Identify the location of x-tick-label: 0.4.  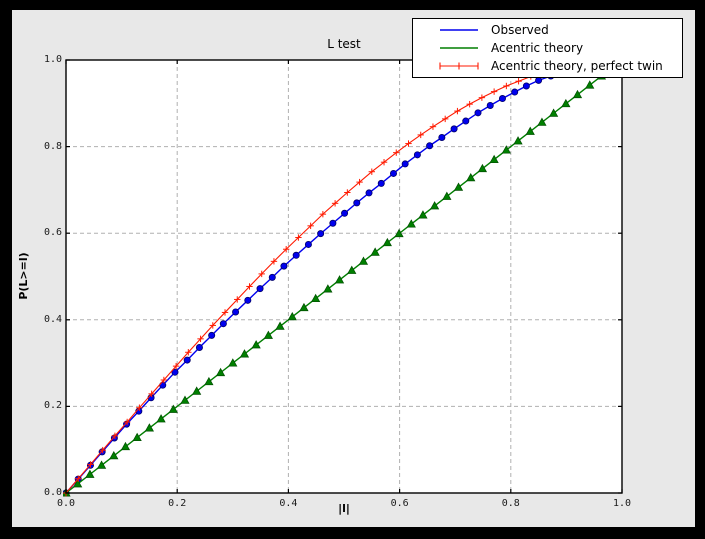
(288, 503).